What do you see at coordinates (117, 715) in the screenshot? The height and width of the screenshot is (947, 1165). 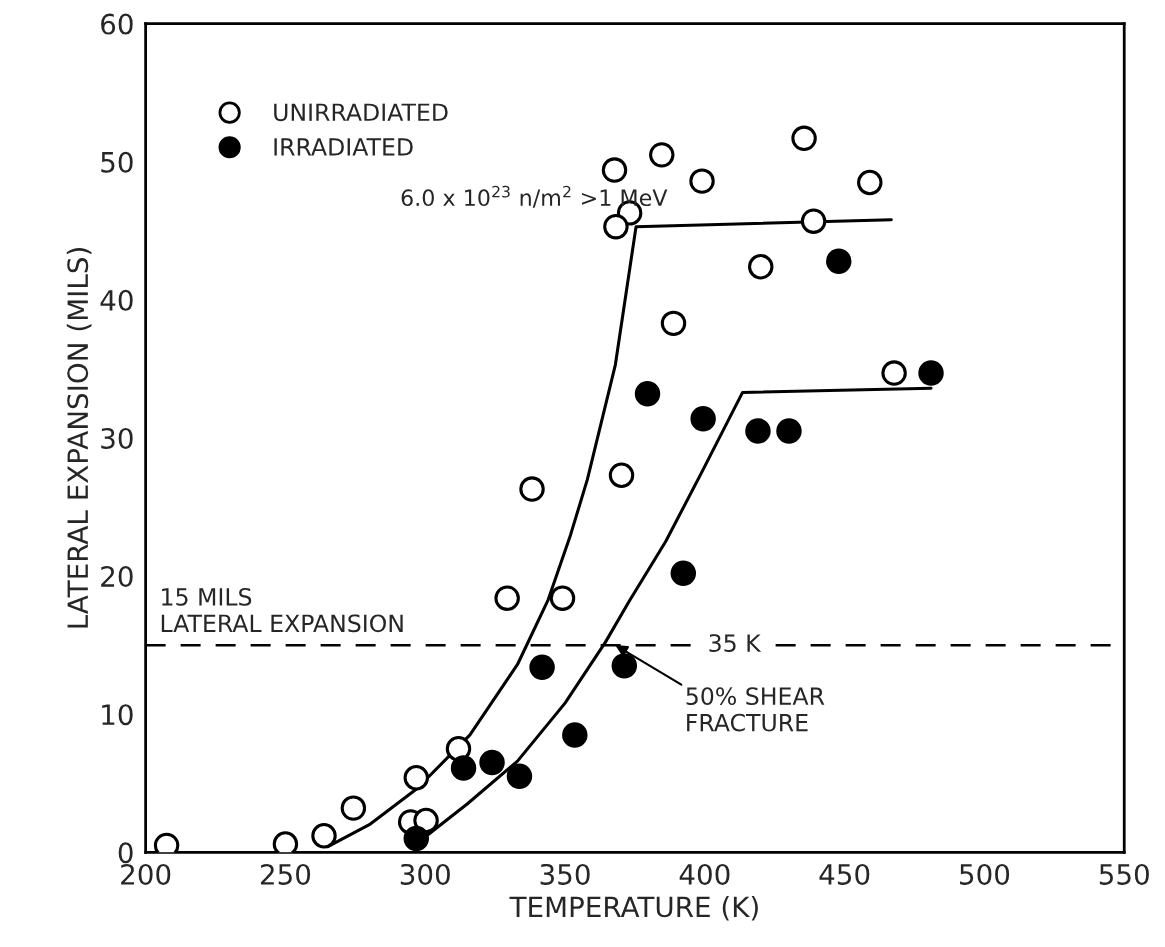 I see `y-tick-label: 10` at bounding box center [117, 715].